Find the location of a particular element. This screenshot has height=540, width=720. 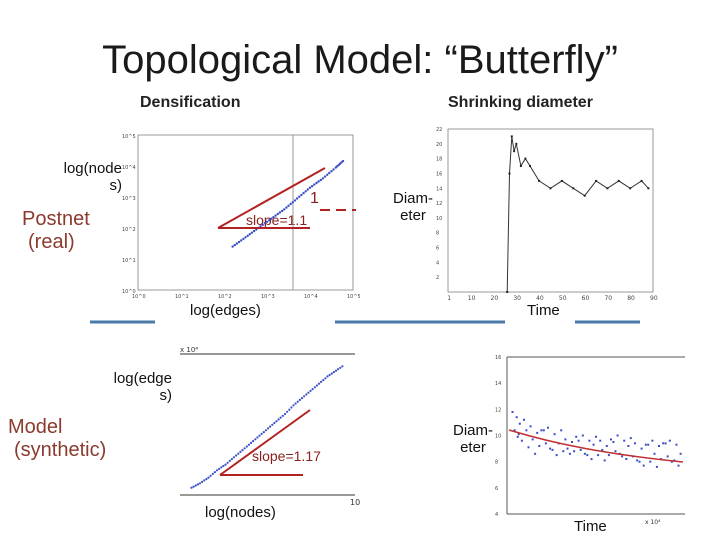

tl-points is located at coordinates (288, 203).